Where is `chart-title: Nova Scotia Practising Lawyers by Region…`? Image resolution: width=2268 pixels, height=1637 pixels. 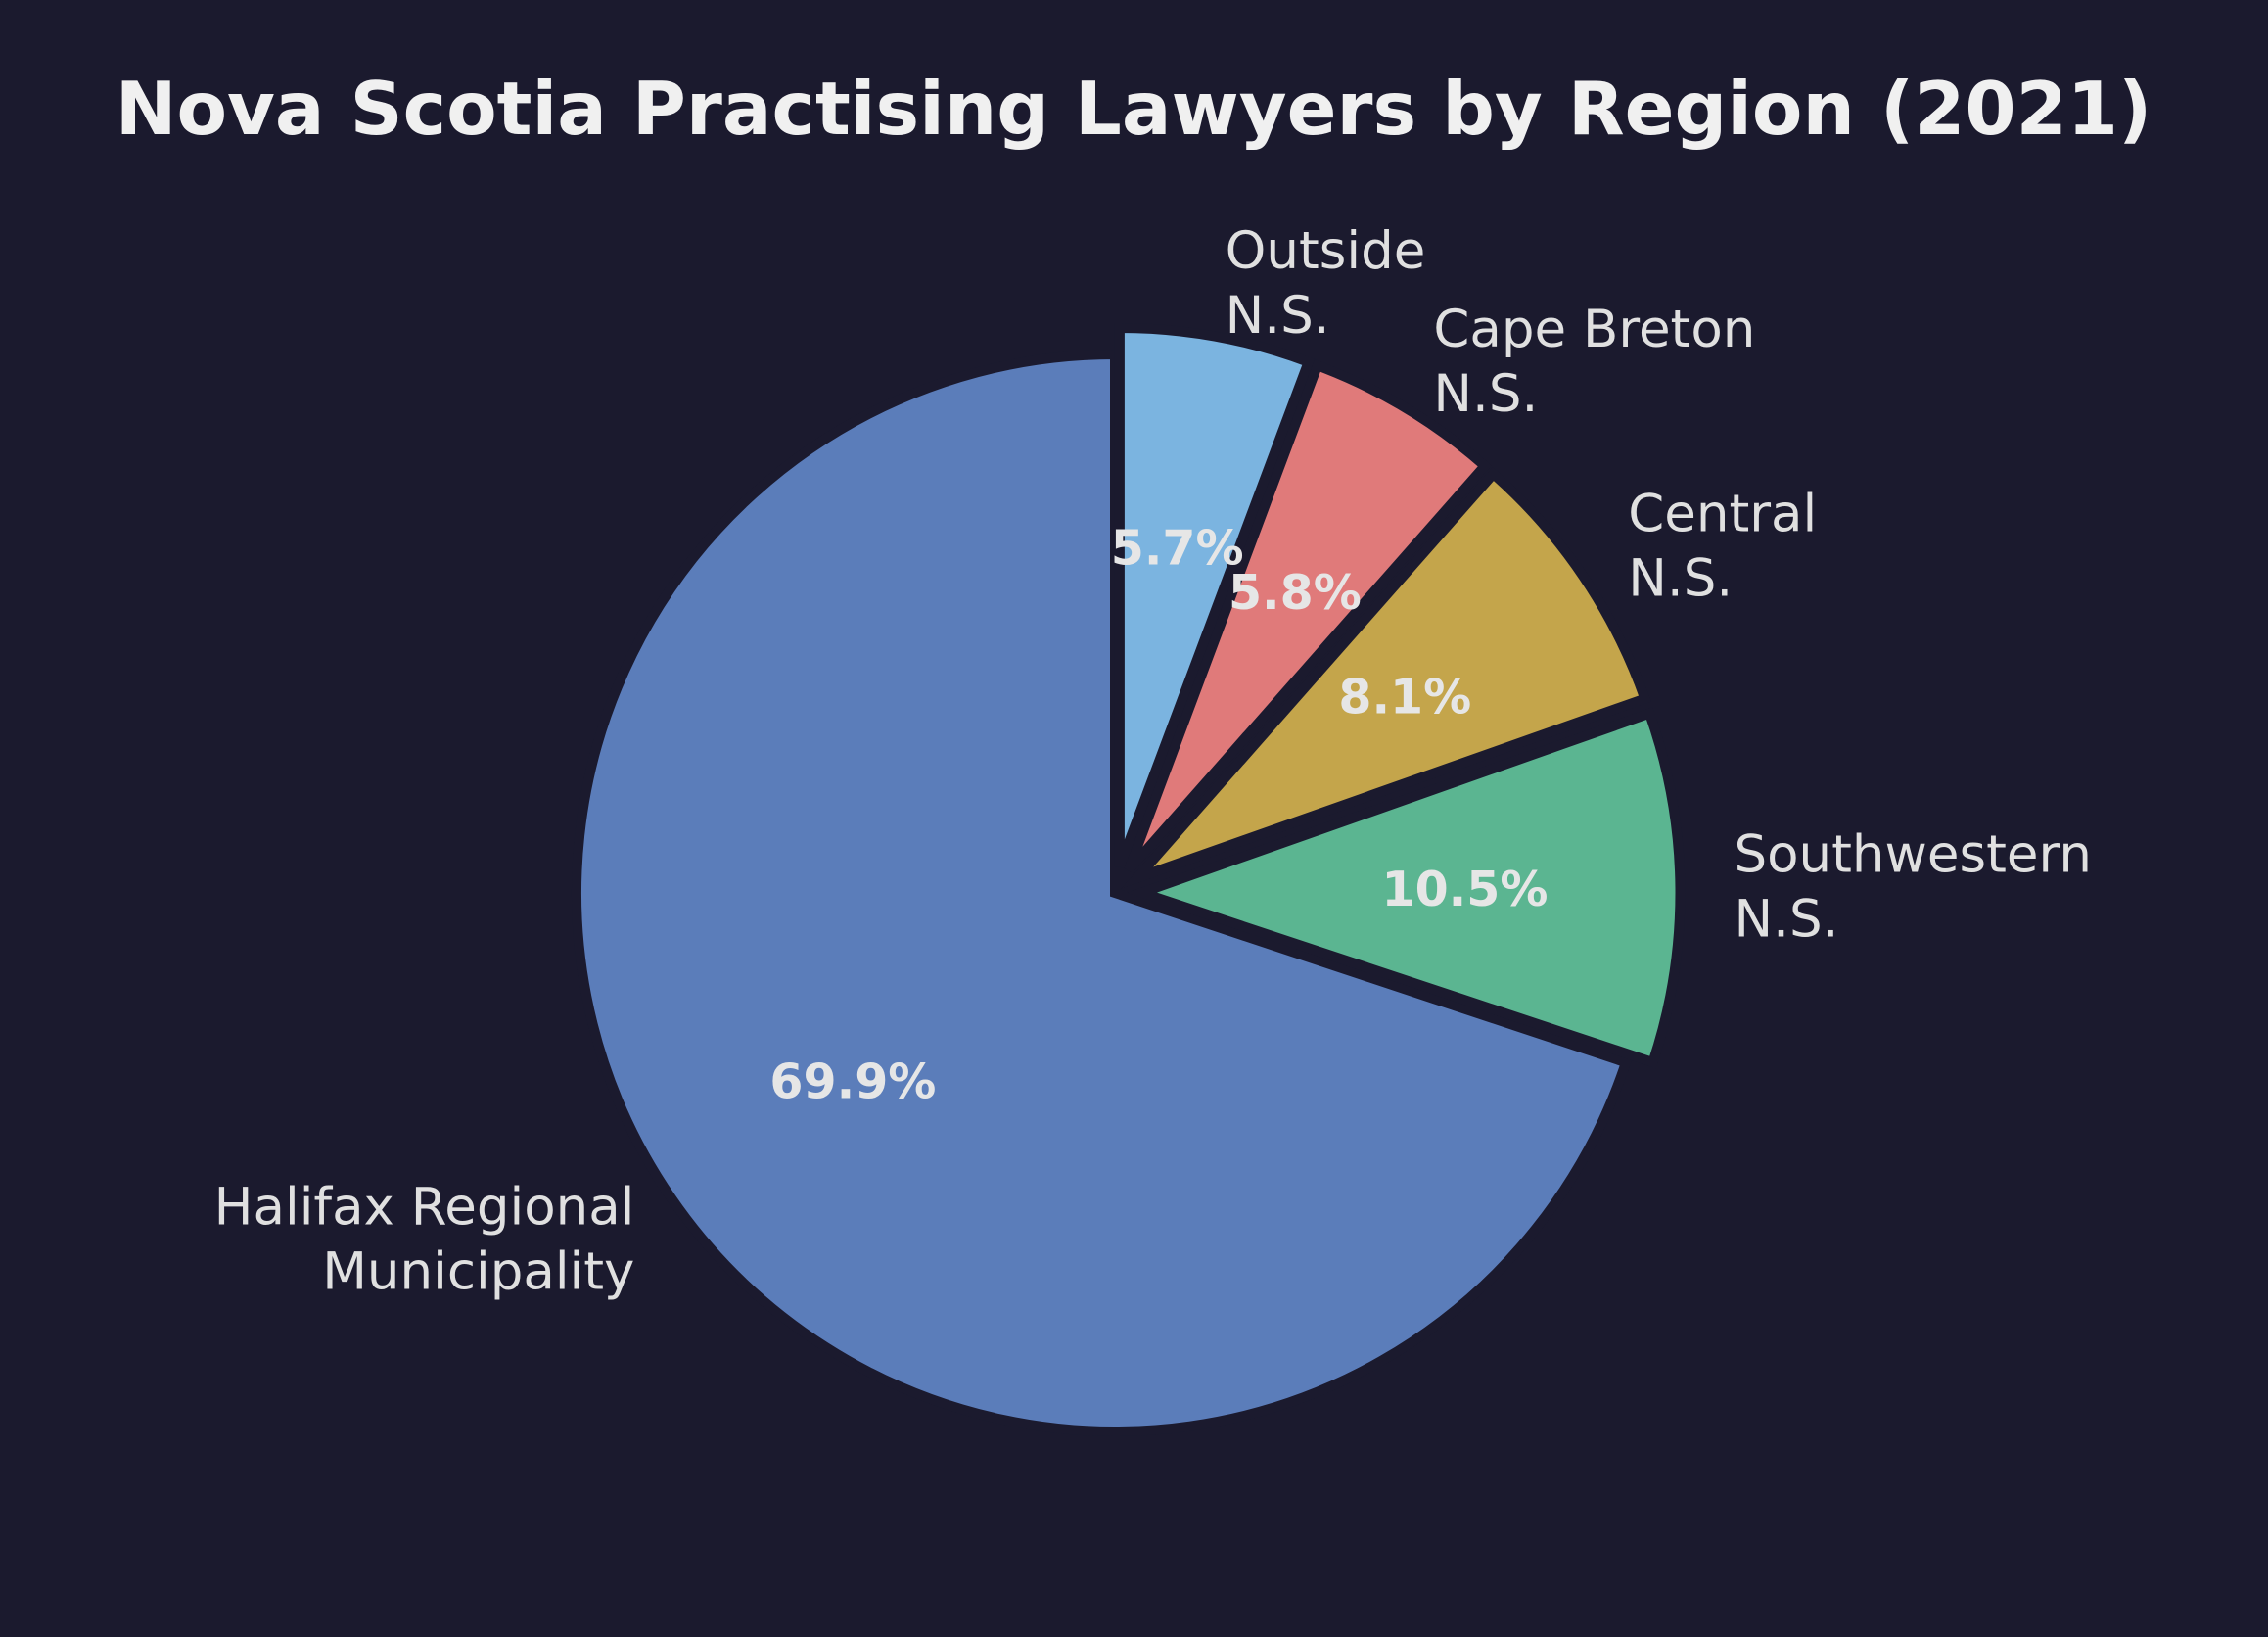
chart-title: Nova Scotia Practising Lawyers by Region… is located at coordinates (1134, 109).